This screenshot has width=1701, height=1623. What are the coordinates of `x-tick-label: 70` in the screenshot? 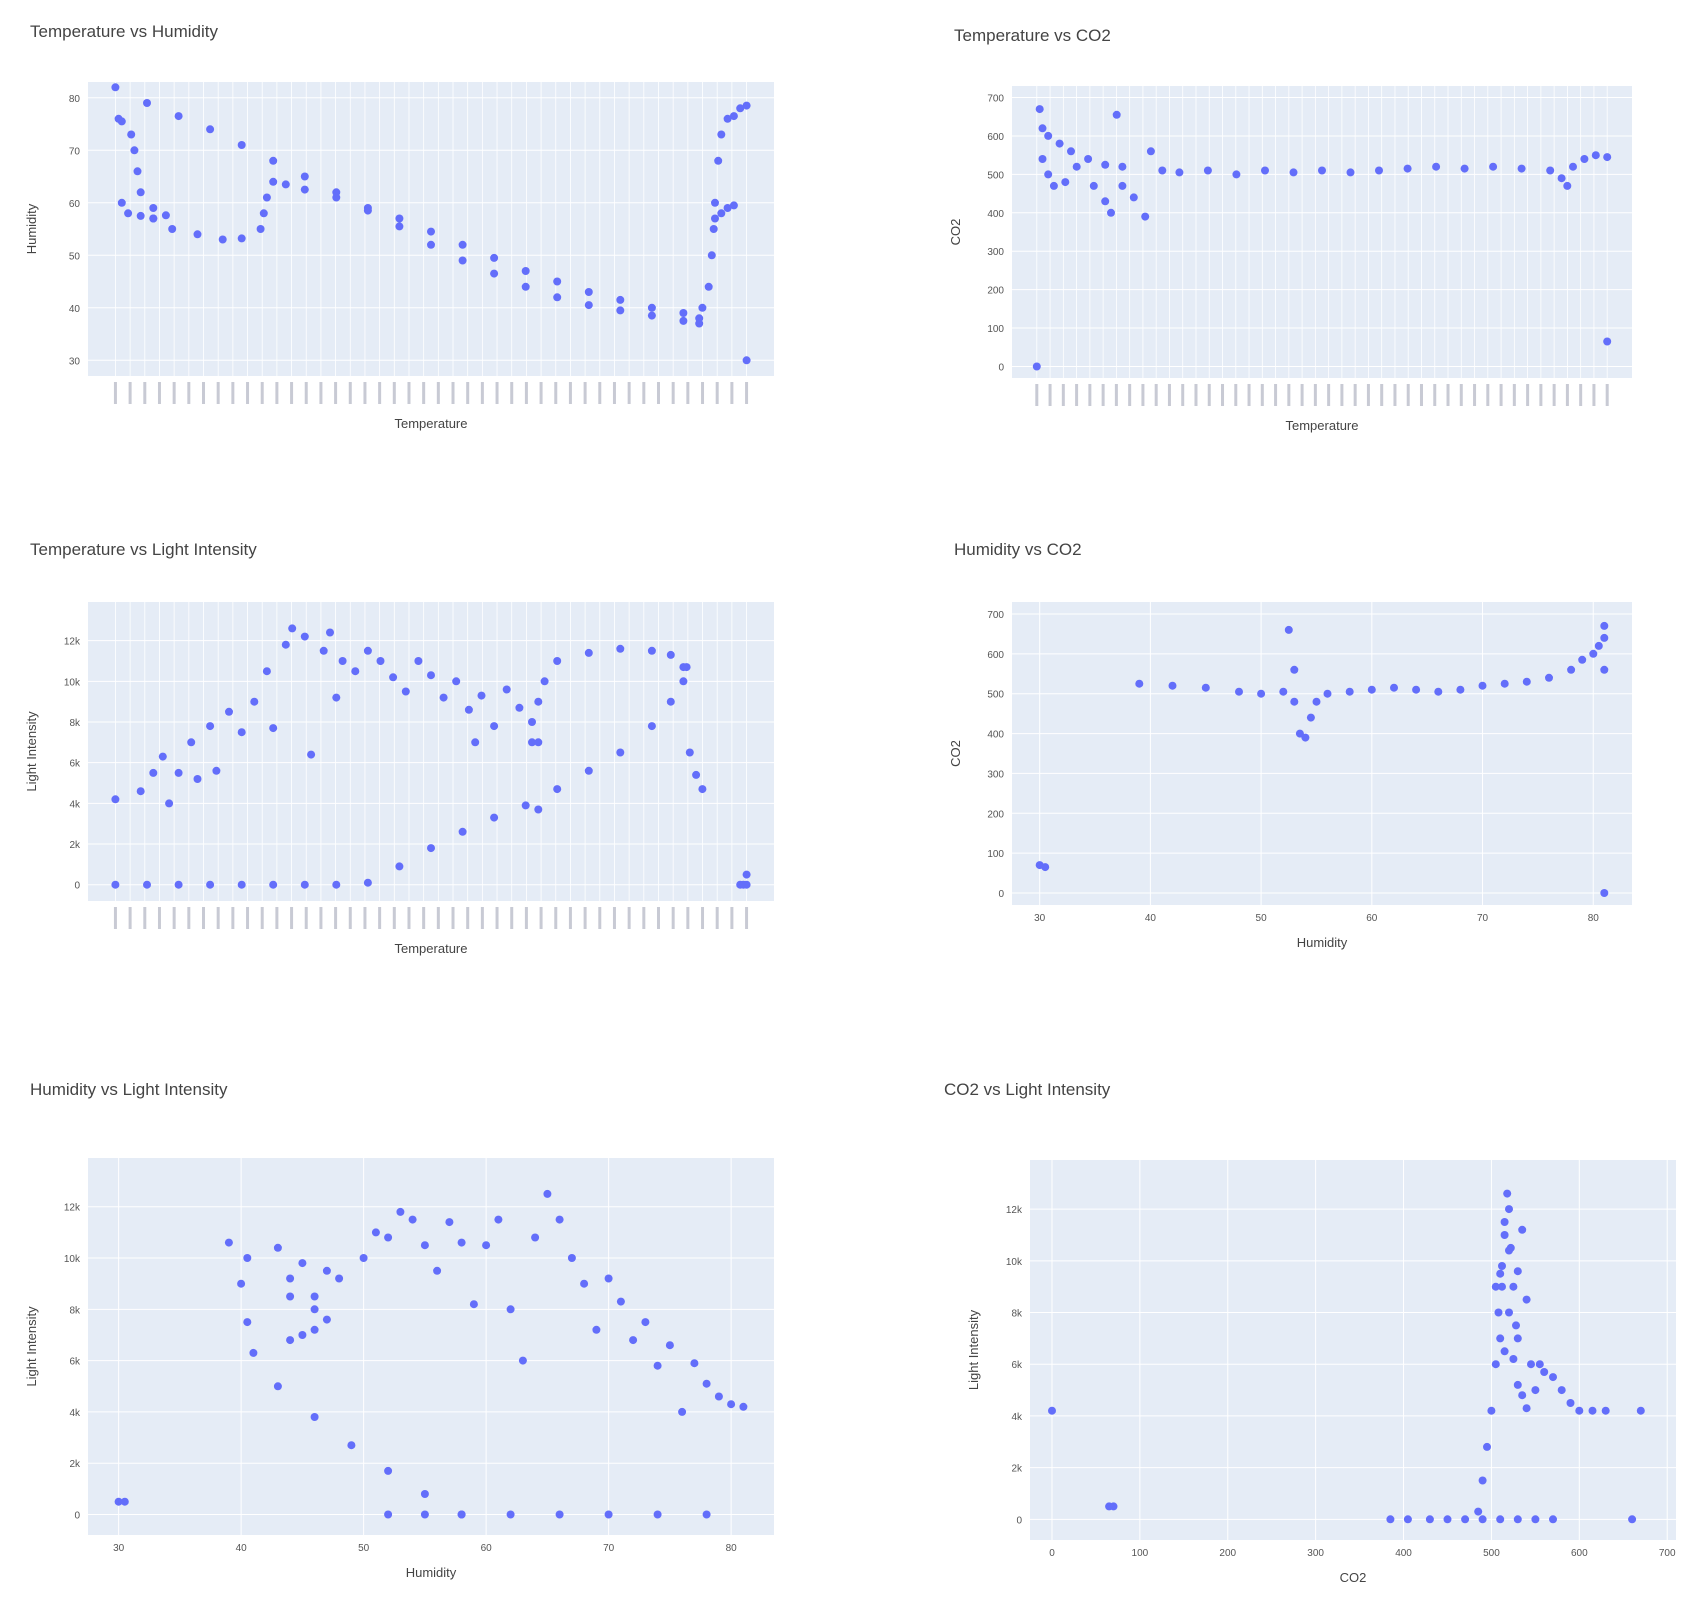 It's located at (609, 1548).